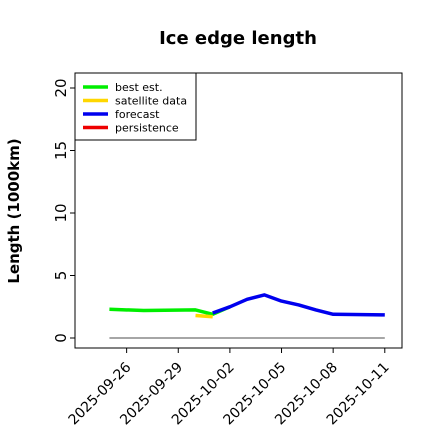 The width and height of the screenshot is (440, 440). I want to click on y-axis: 0 5 10 15 20, so click(63, 210).